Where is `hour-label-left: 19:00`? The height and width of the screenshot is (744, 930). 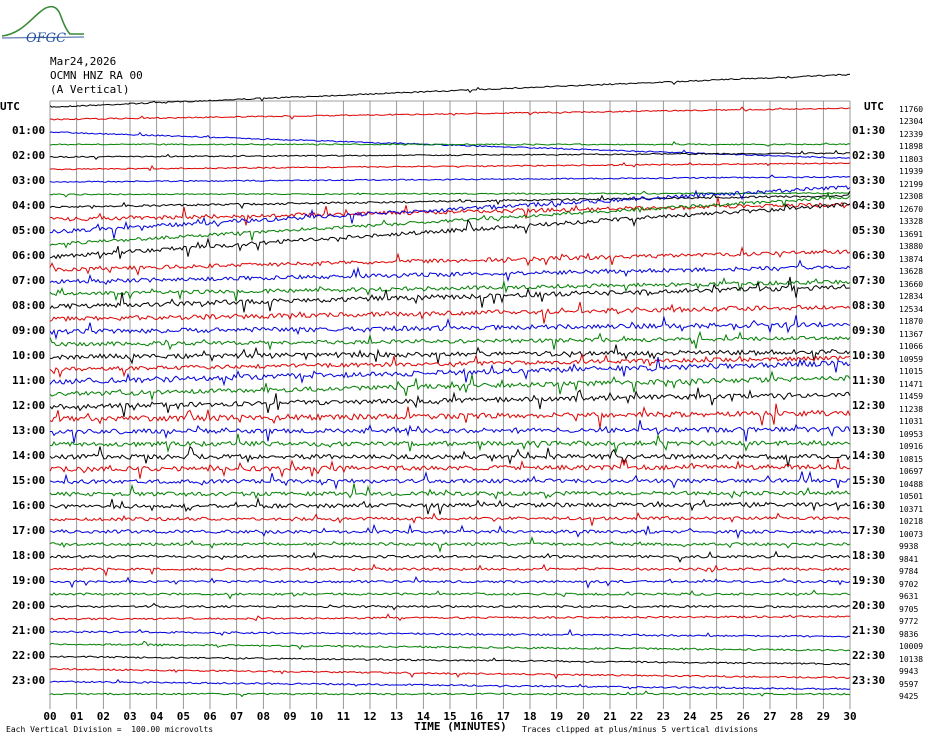
hour-label-left: 19:00 is located at coordinates (29, 580).